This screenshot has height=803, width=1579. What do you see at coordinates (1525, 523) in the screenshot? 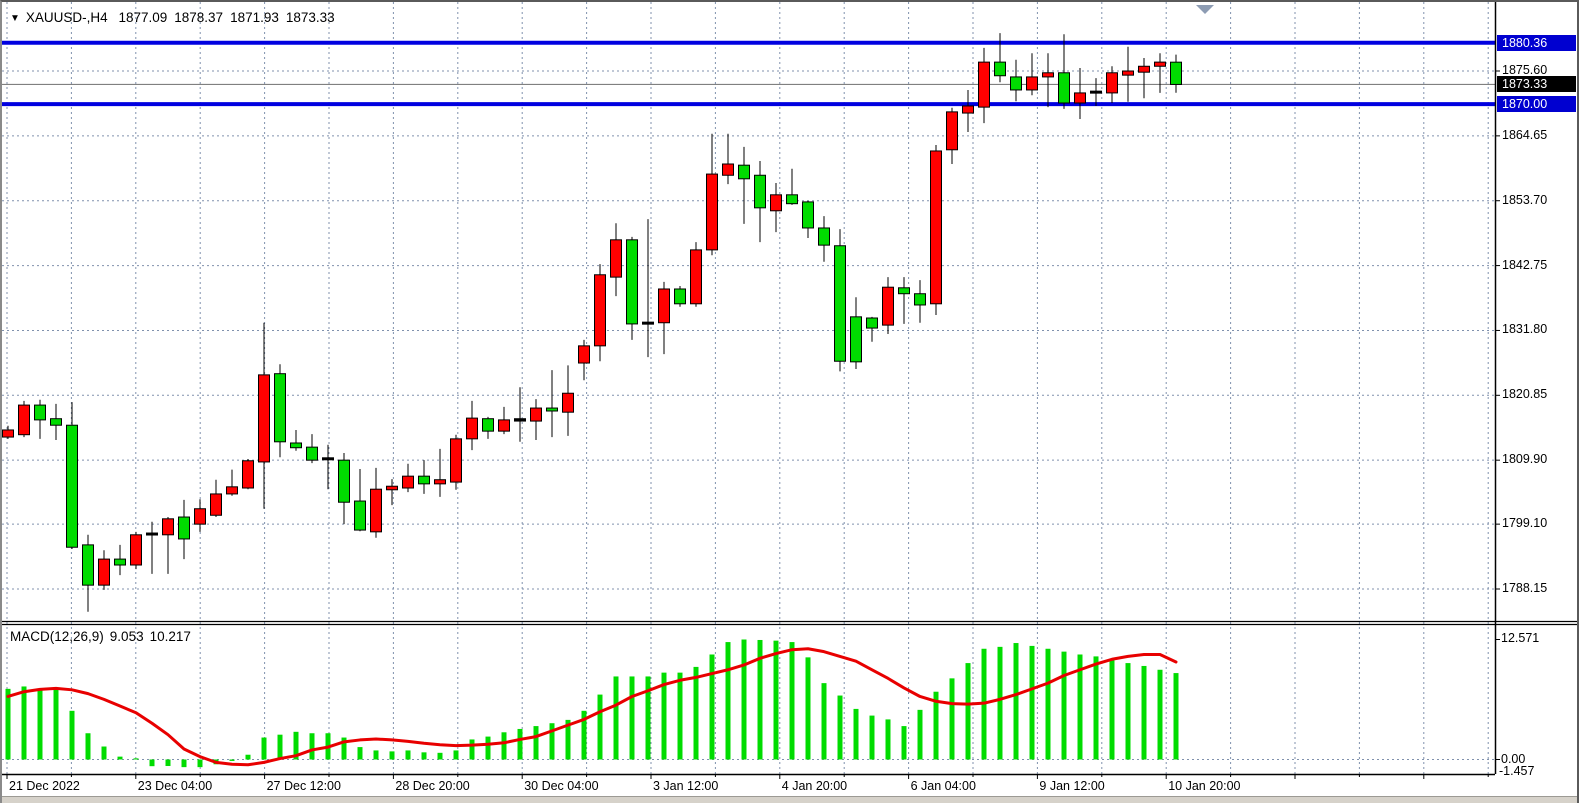
I see `price-tick-label: 1799.10` at bounding box center [1525, 523].